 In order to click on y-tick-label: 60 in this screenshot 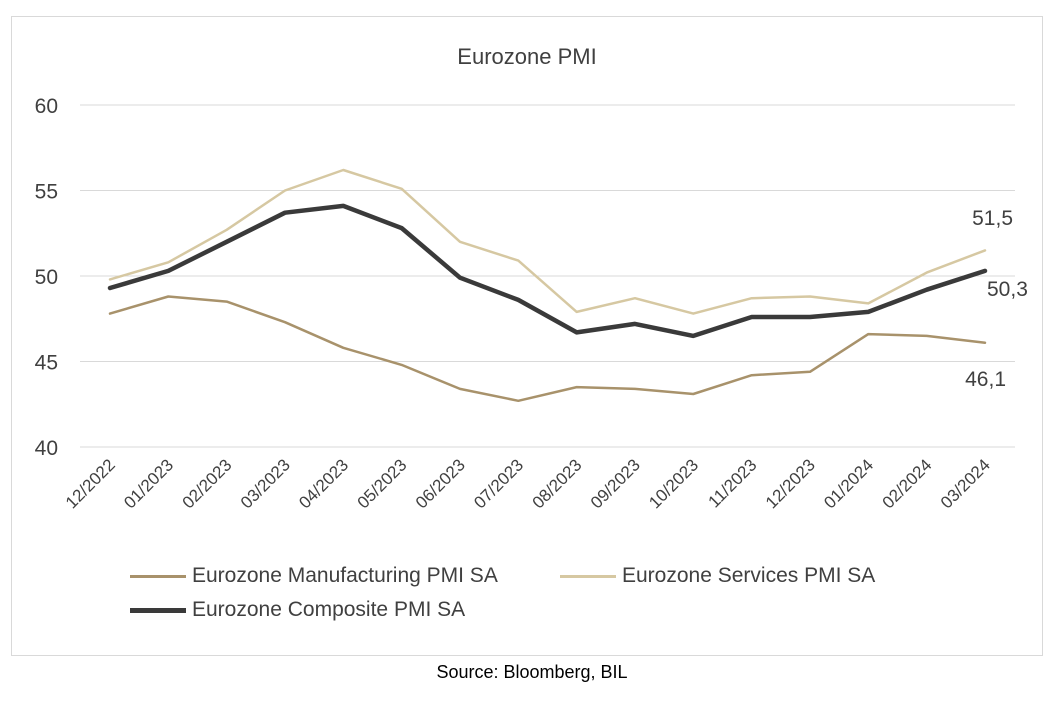, I will do `click(46, 106)`.